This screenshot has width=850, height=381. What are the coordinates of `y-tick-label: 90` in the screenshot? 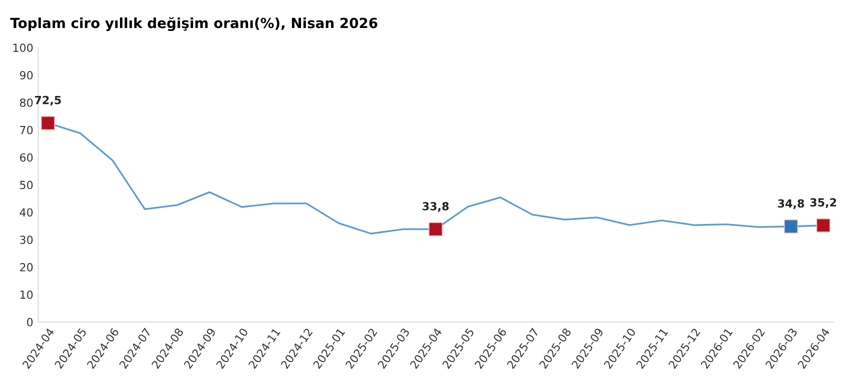 It's located at (26, 75).